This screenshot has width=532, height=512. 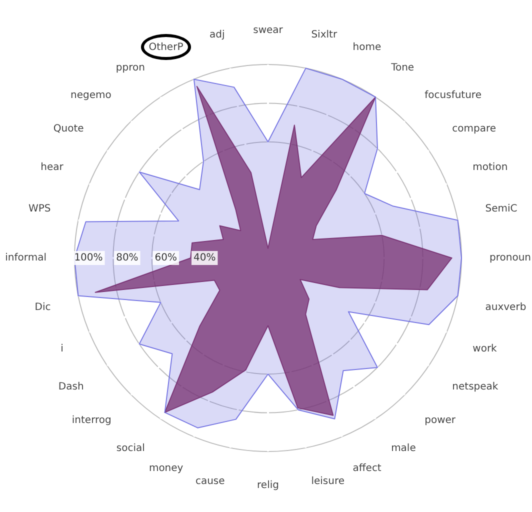 I want to click on spoke-label: adj, so click(x=217, y=34).